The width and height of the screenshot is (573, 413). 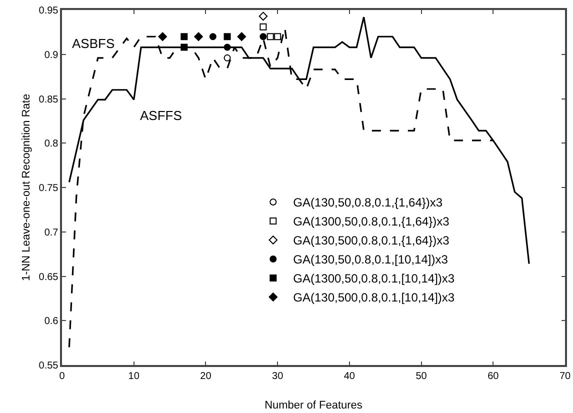 I want to click on x-tick-label: 70, so click(x=565, y=376).